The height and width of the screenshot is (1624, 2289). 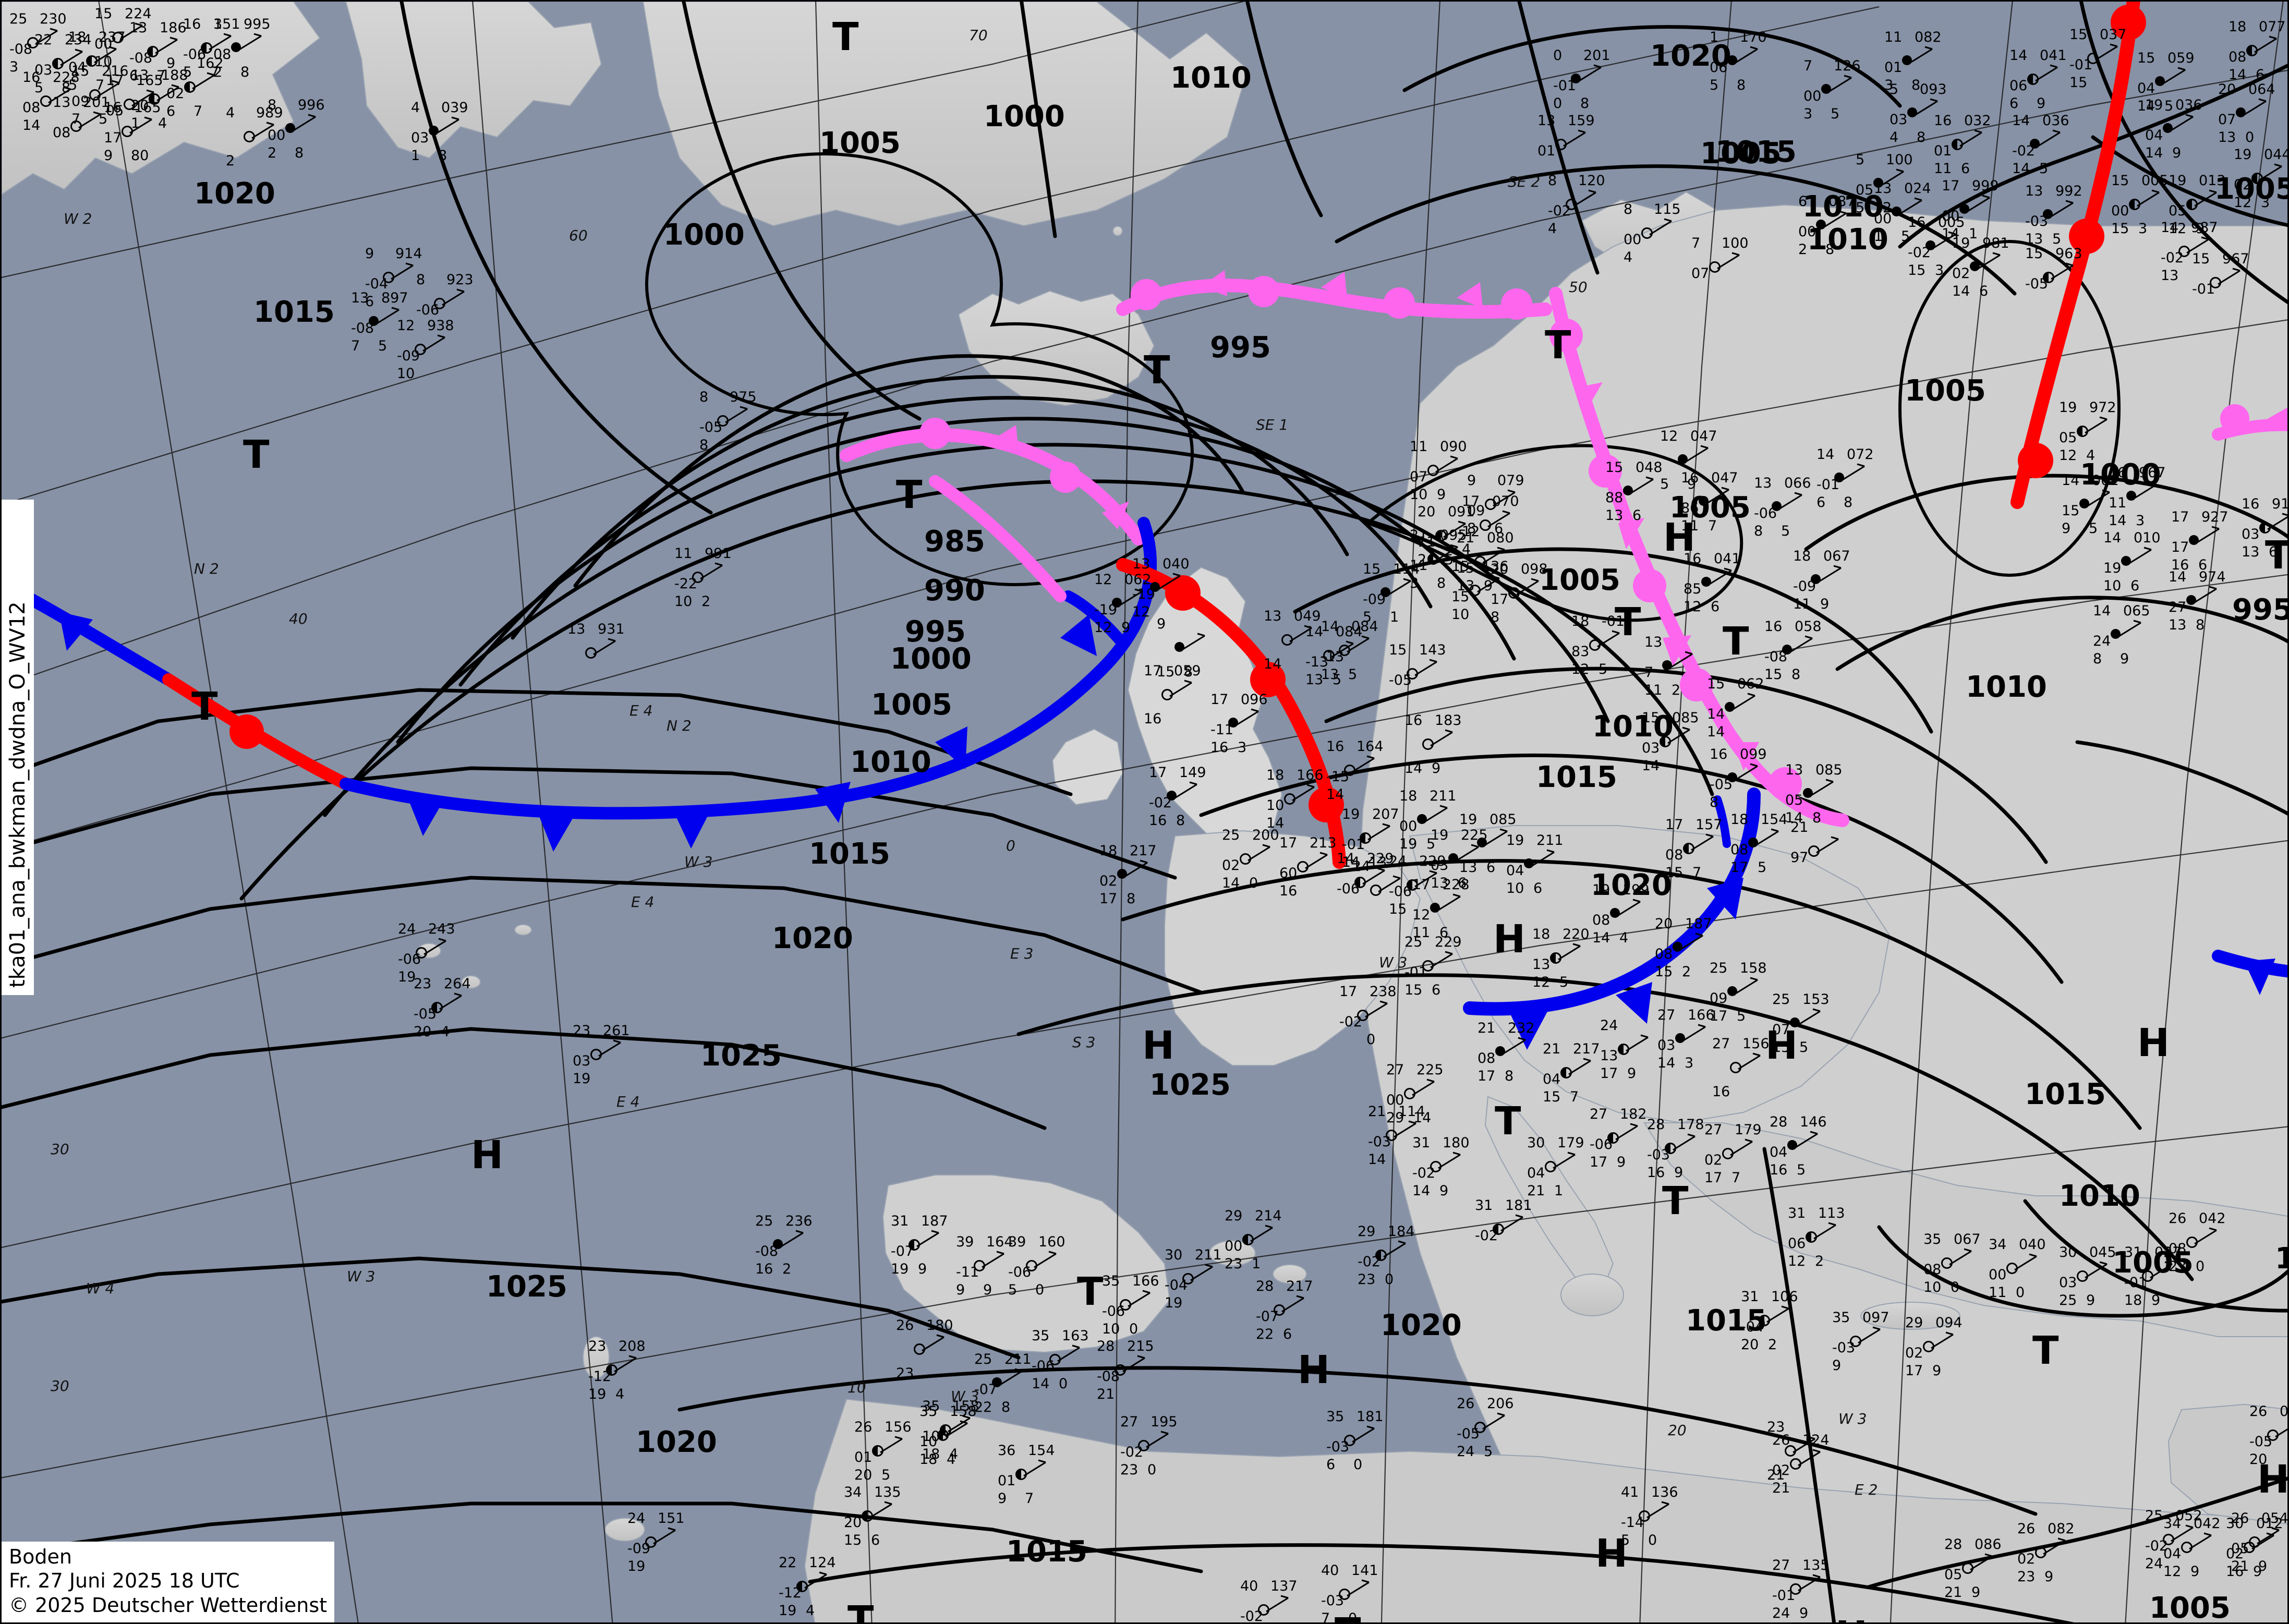 What do you see at coordinates (1084, 1042) in the screenshot?
I see `graticule-label: S 3` at bounding box center [1084, 1042].